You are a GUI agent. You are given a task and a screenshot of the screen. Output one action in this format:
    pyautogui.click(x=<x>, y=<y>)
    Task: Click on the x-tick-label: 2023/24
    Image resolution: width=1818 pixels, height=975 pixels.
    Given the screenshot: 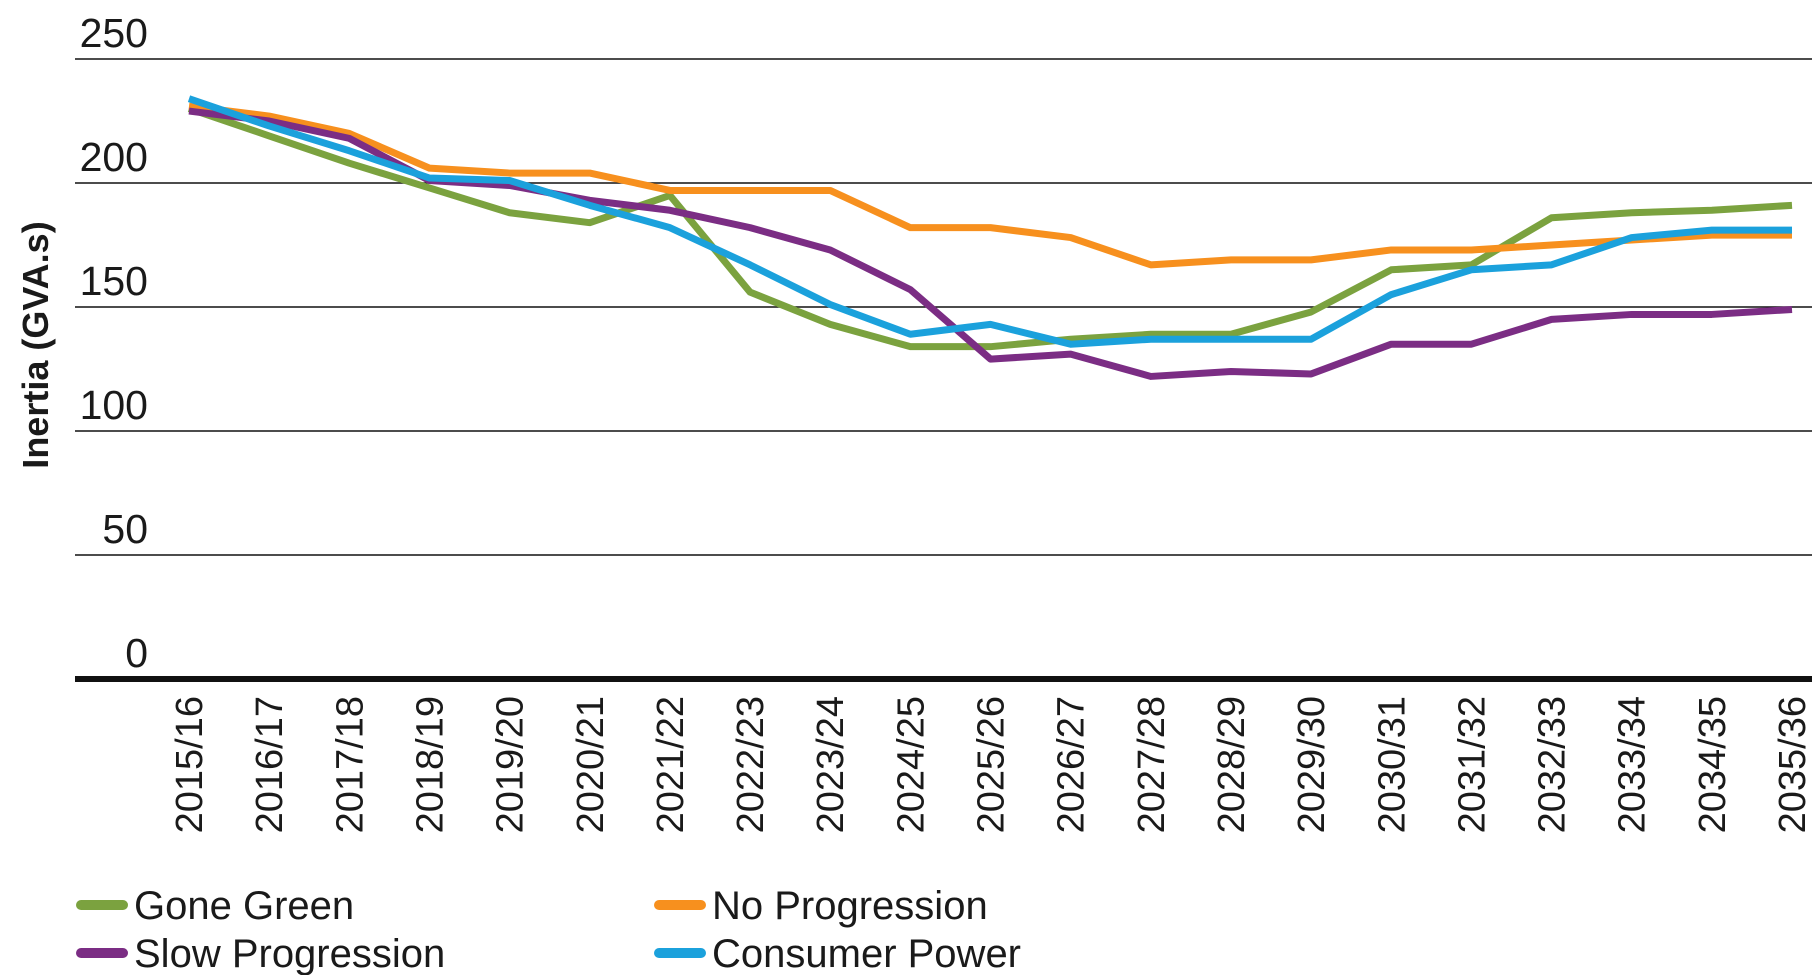 What is the action you would take?
    pyautogui.click(x=831, y=764)
    